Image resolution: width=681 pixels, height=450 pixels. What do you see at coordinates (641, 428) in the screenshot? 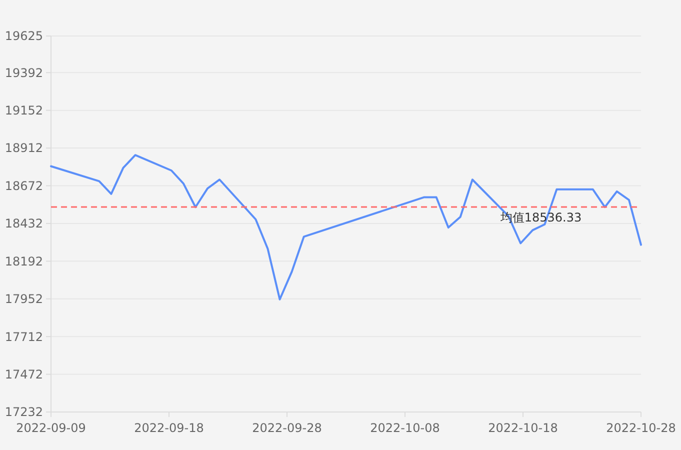
I see `x-tick-label: 2022-10-28` at bounding box center [641, 428].